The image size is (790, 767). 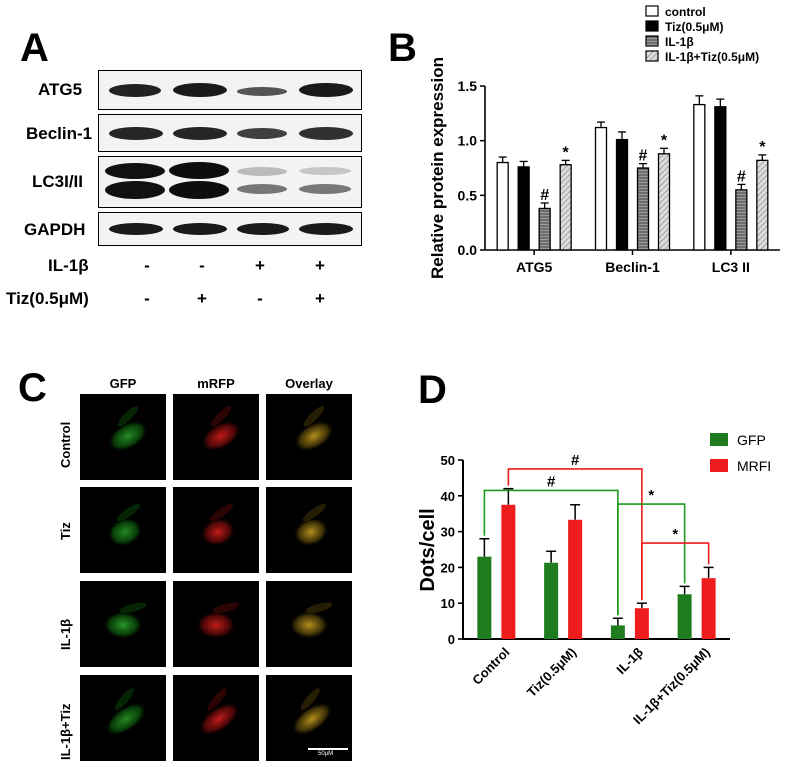 I want to click on y-tick-label: 50, so click(x=448, y=460).